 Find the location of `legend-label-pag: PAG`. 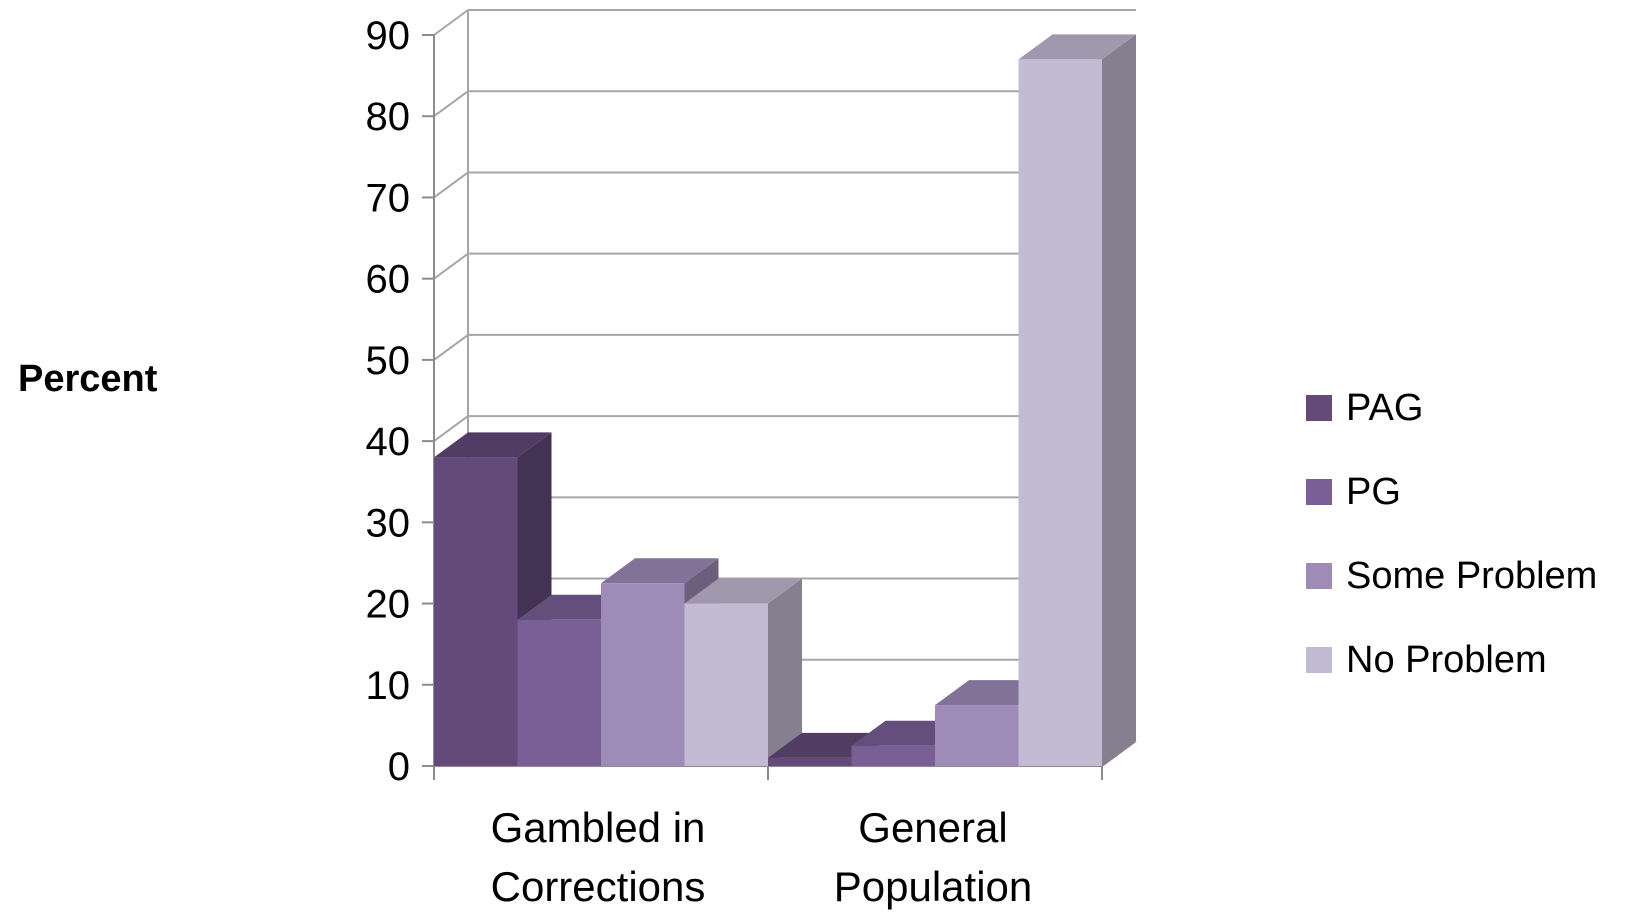

legend-label-pag: PAG is located at coordinates (1385, 407).